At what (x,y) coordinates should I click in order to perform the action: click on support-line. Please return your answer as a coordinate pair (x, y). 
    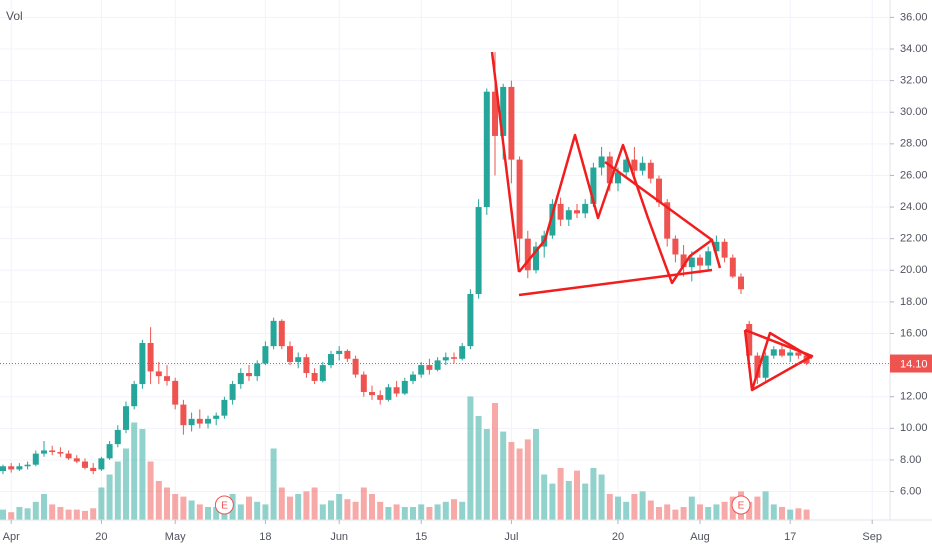
    Looking at the image, I should click on (615, 282).